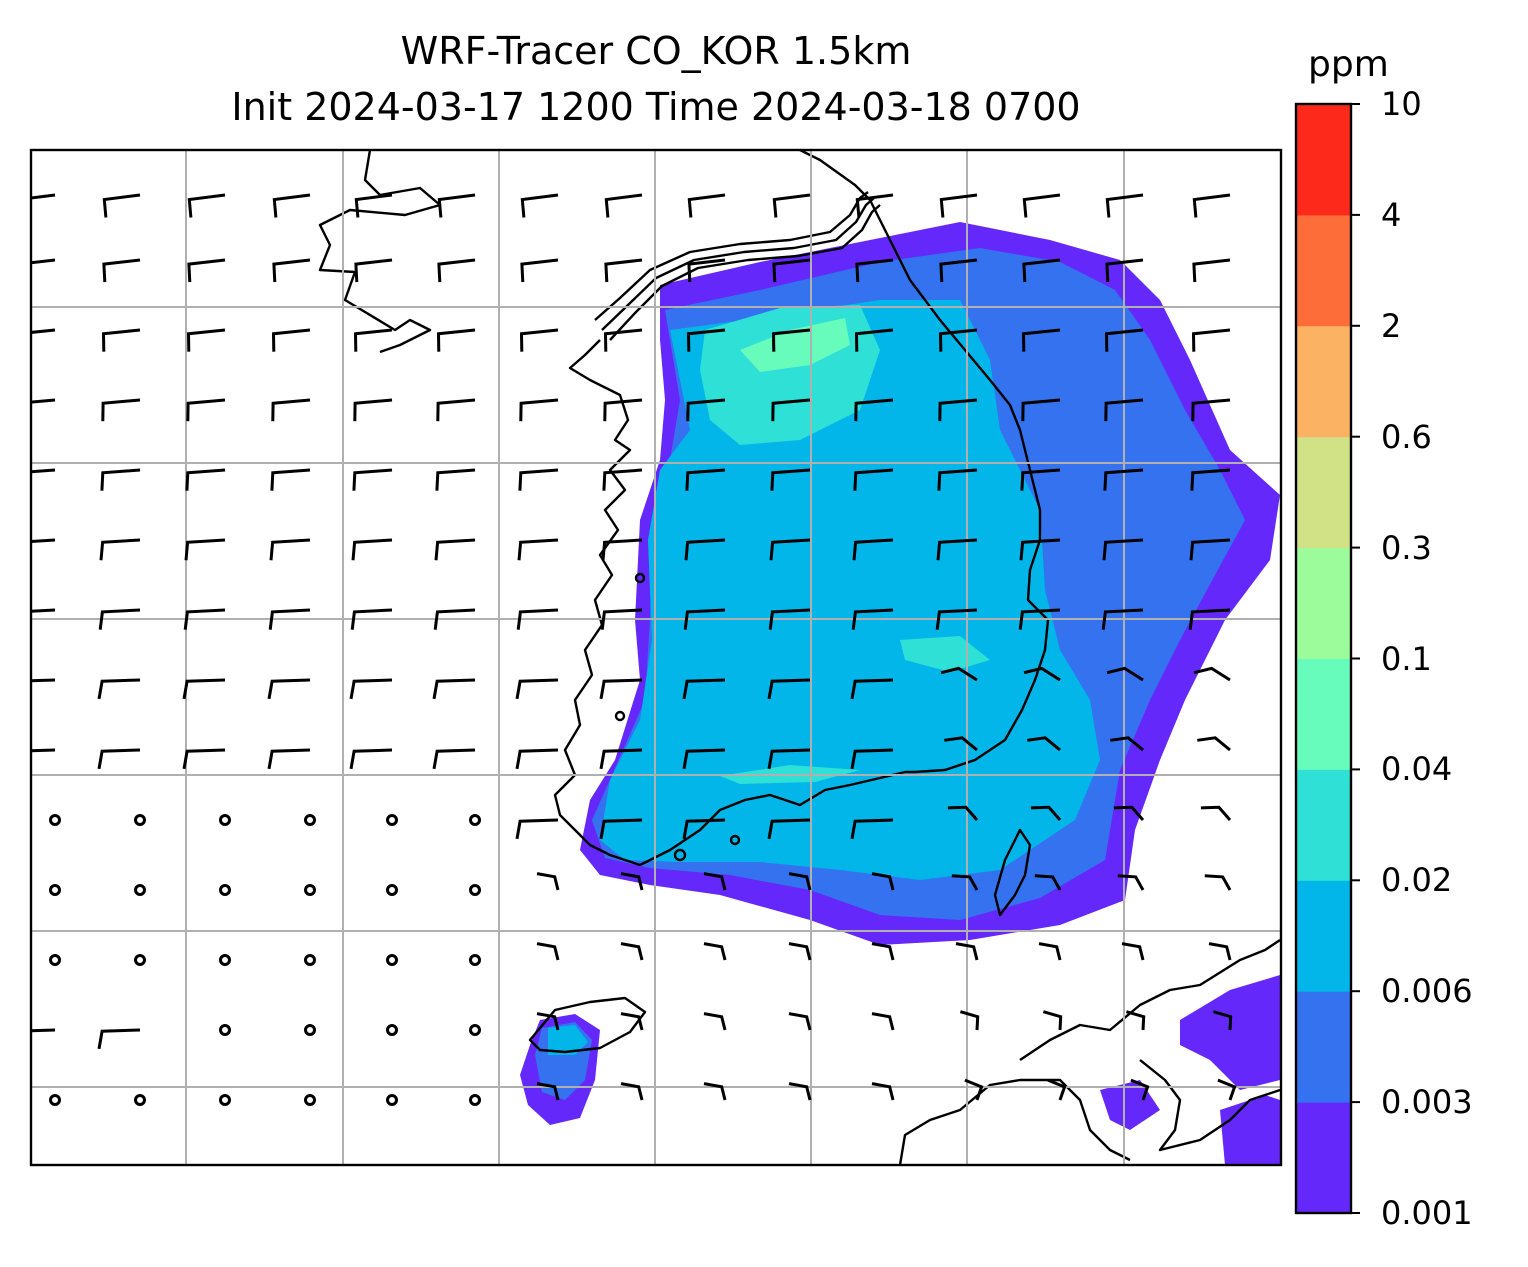 The image size is (1528, 1267). What do you see at coordinates (1417, 769) in the screenshot?
I see `colorbar-tick-label: 0.04` at bounding box center [1417, 769].